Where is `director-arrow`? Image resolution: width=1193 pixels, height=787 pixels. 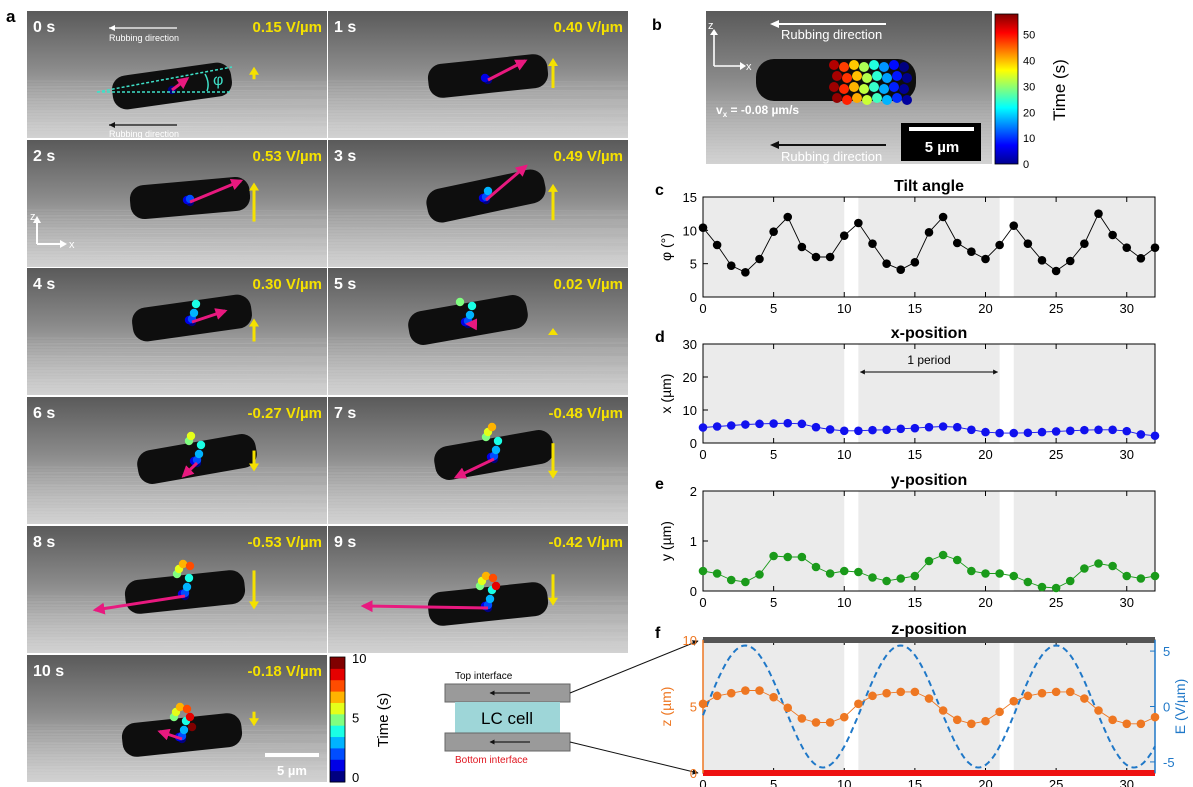
director-arrow is located at coordinates (190, 469).